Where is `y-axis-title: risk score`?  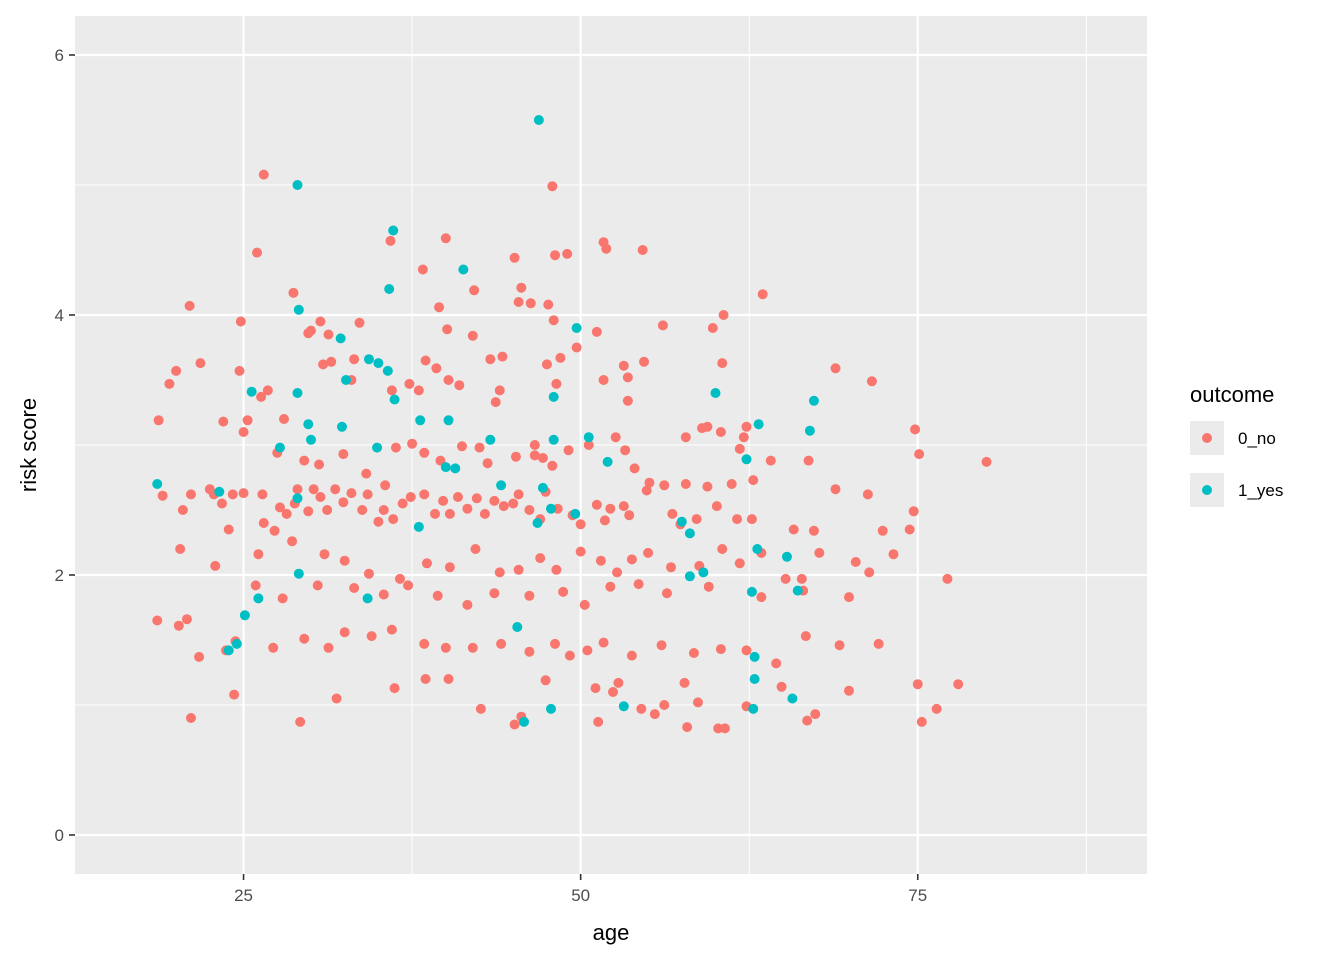
y-axis-title: risk score is located at coordinates (28, 445).